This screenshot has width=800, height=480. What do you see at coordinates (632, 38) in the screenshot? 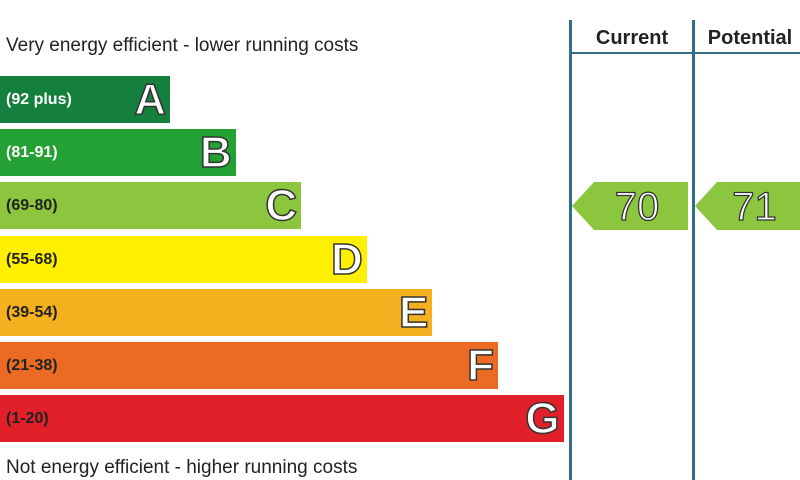
I see `current-column-header: Current` at bounding box center [632, 38].